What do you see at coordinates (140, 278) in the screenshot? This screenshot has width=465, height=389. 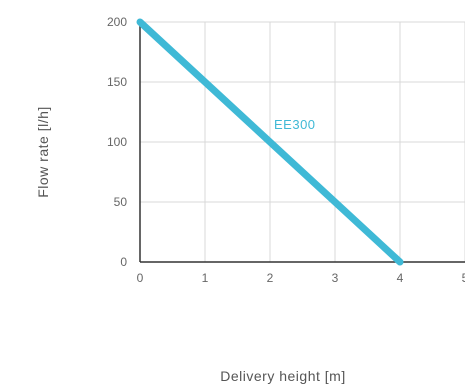 I see `x-tick-label: 0` at bounding box center [140, 278].